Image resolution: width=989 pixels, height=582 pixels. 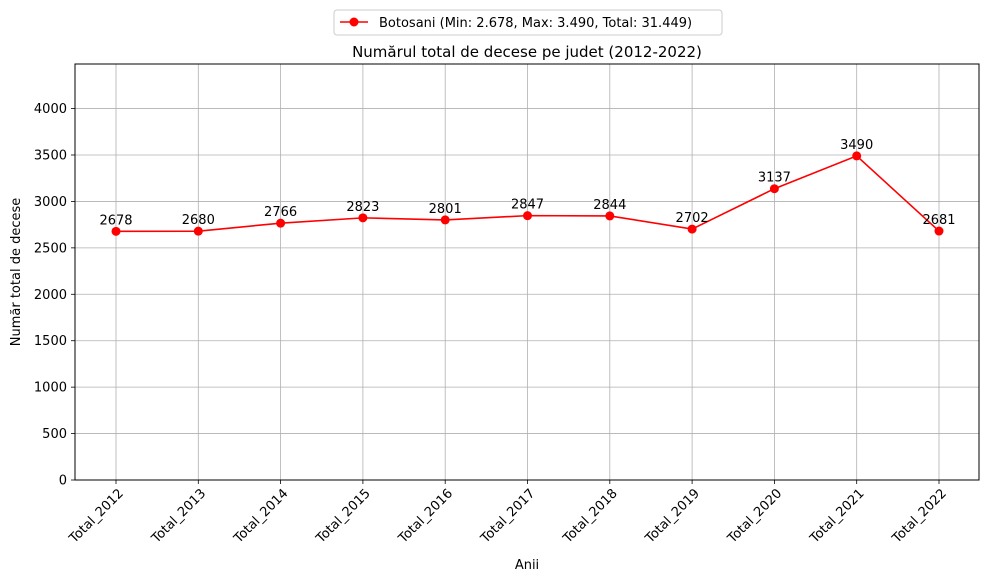 What do you see at coordinates (362, 207) in the screenshot?
I see `data-label: 2823` at bounding box center [362, 207].